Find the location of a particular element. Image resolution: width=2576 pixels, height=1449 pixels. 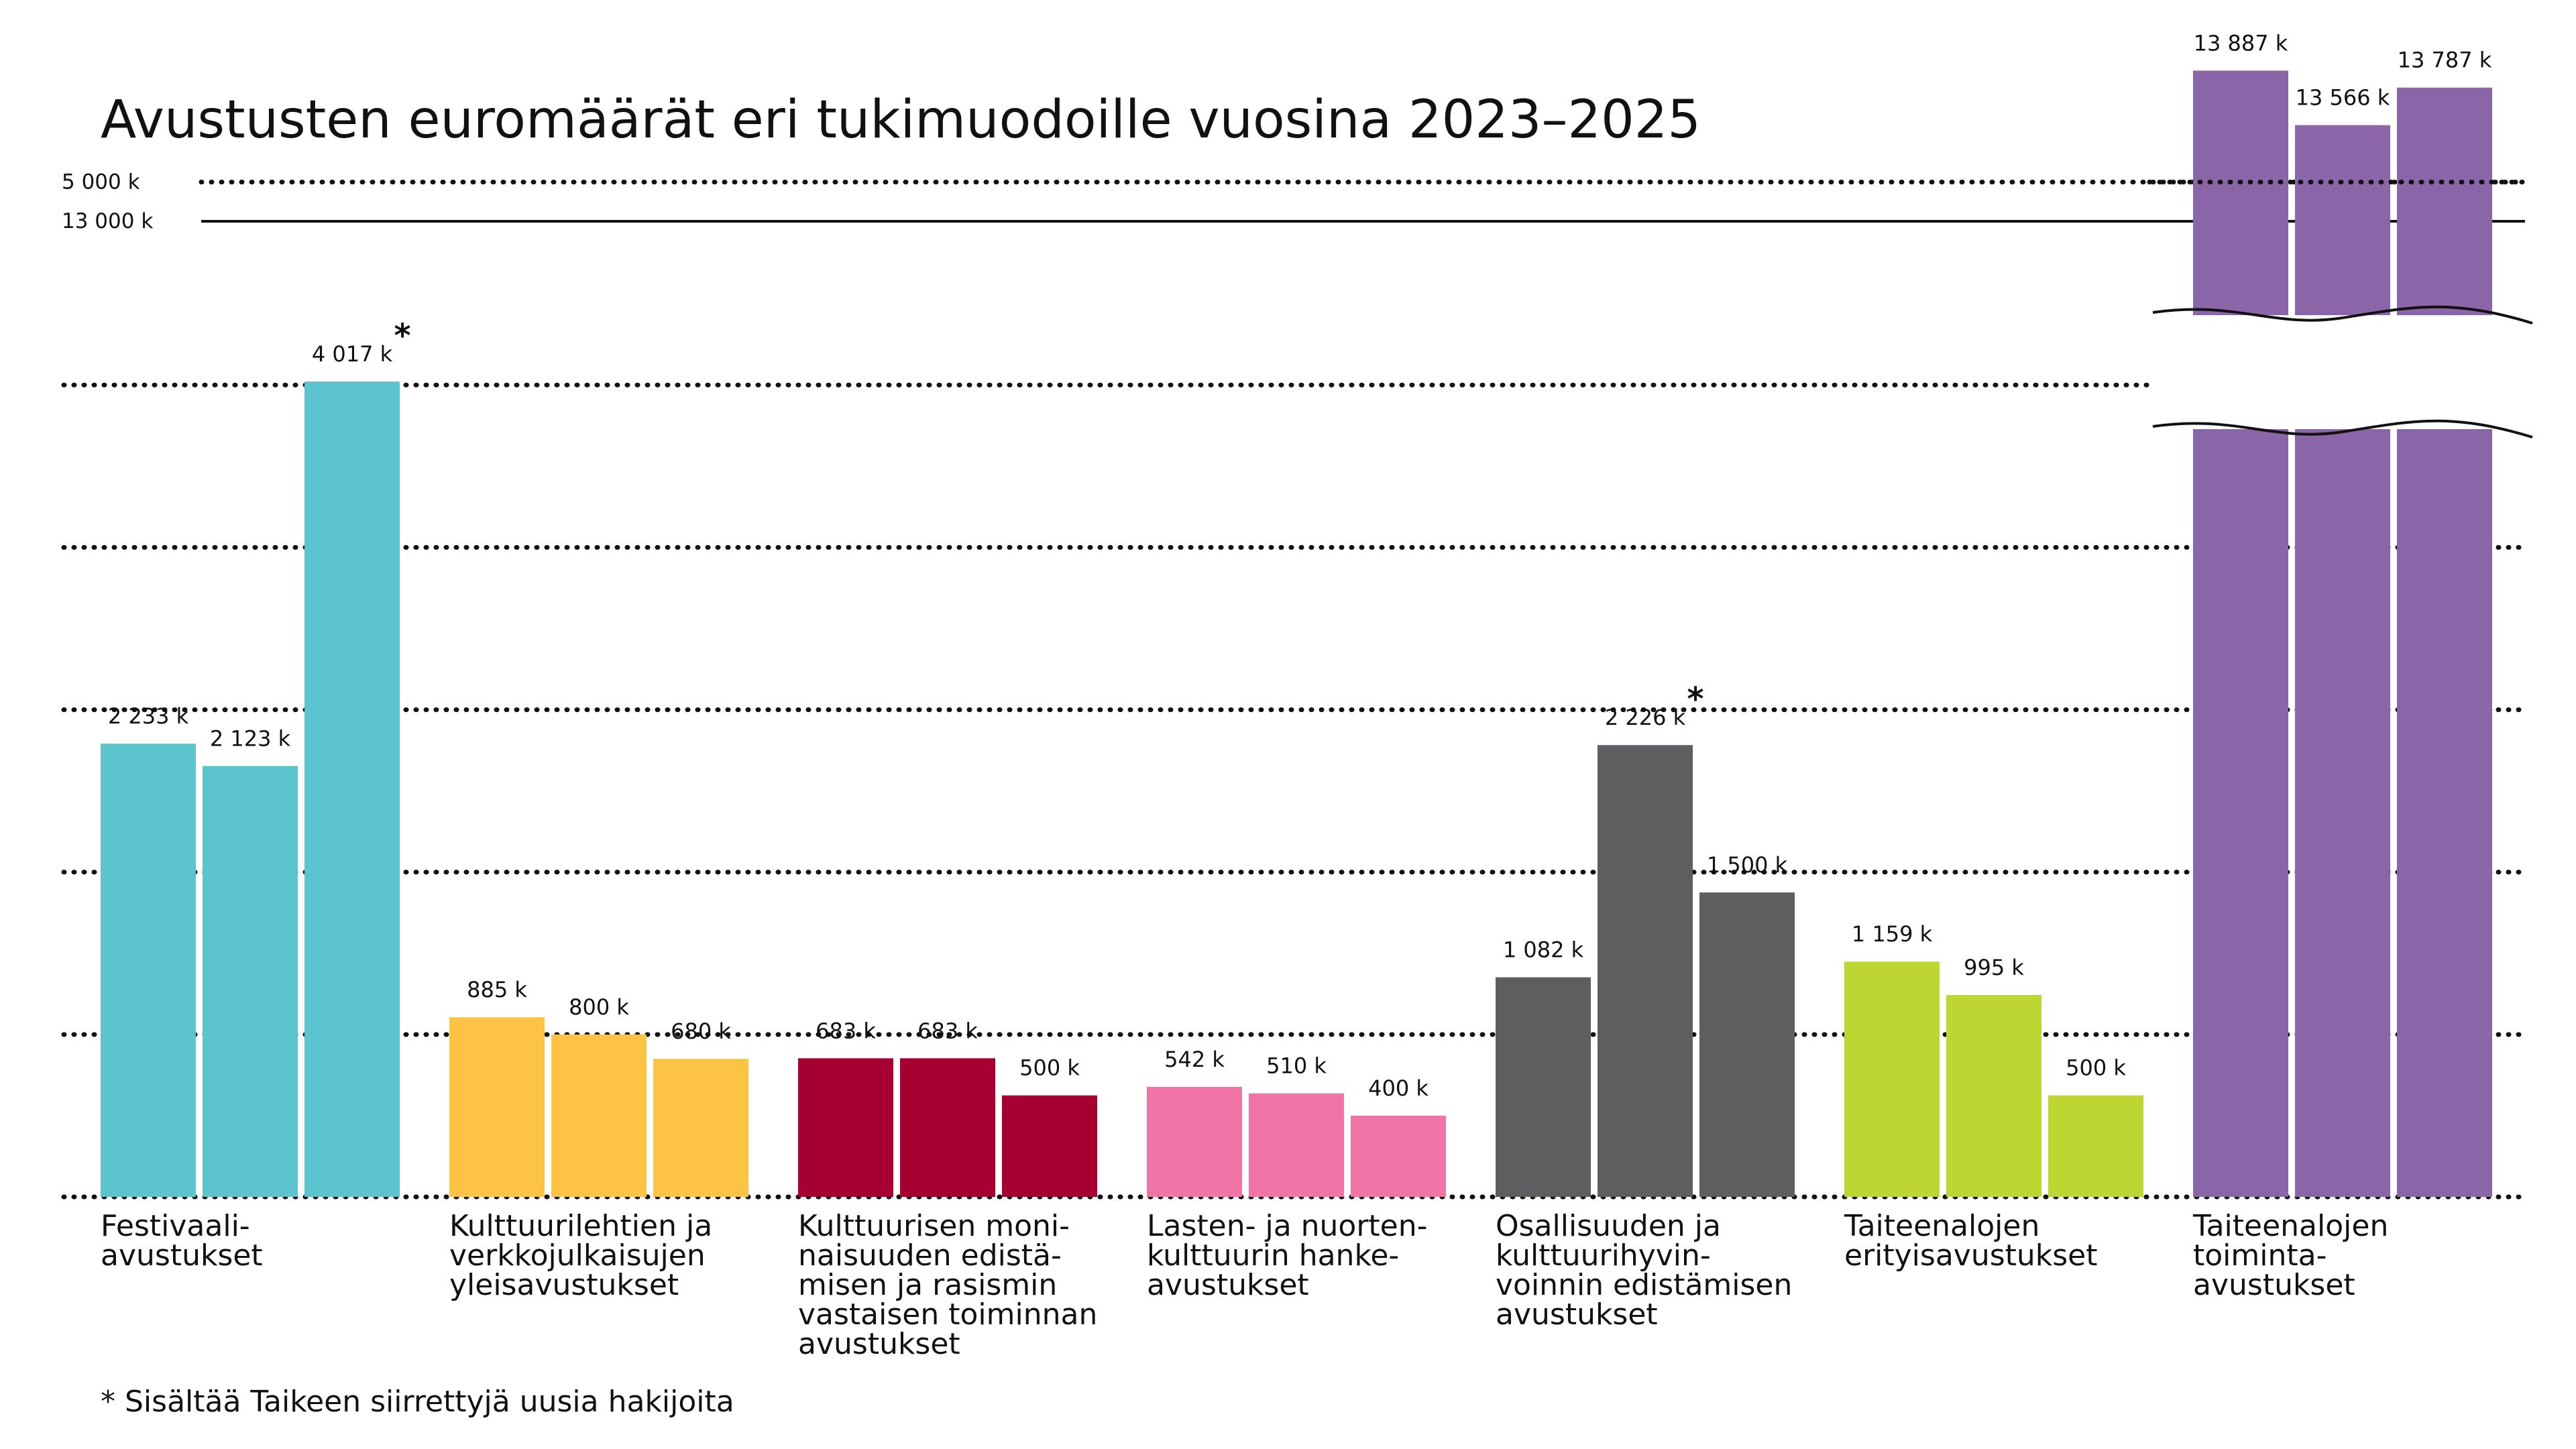

data-label: 2 123 k is located at coordinates (250, 738).